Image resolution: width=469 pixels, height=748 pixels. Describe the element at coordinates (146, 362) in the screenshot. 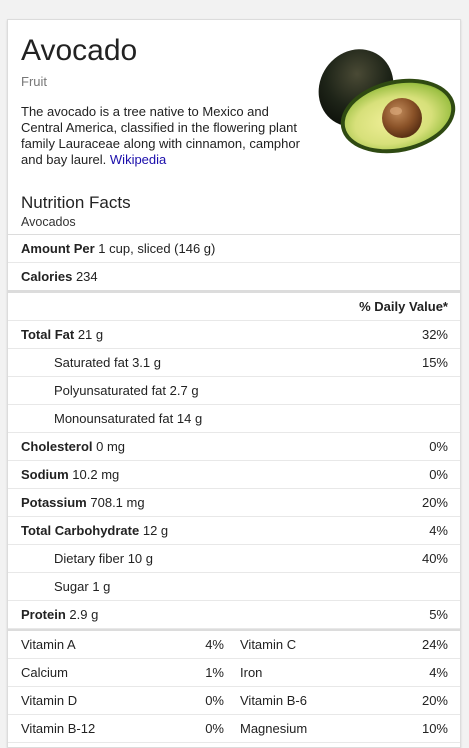

I see `nutrient-amount: 3.1 g` at that location.